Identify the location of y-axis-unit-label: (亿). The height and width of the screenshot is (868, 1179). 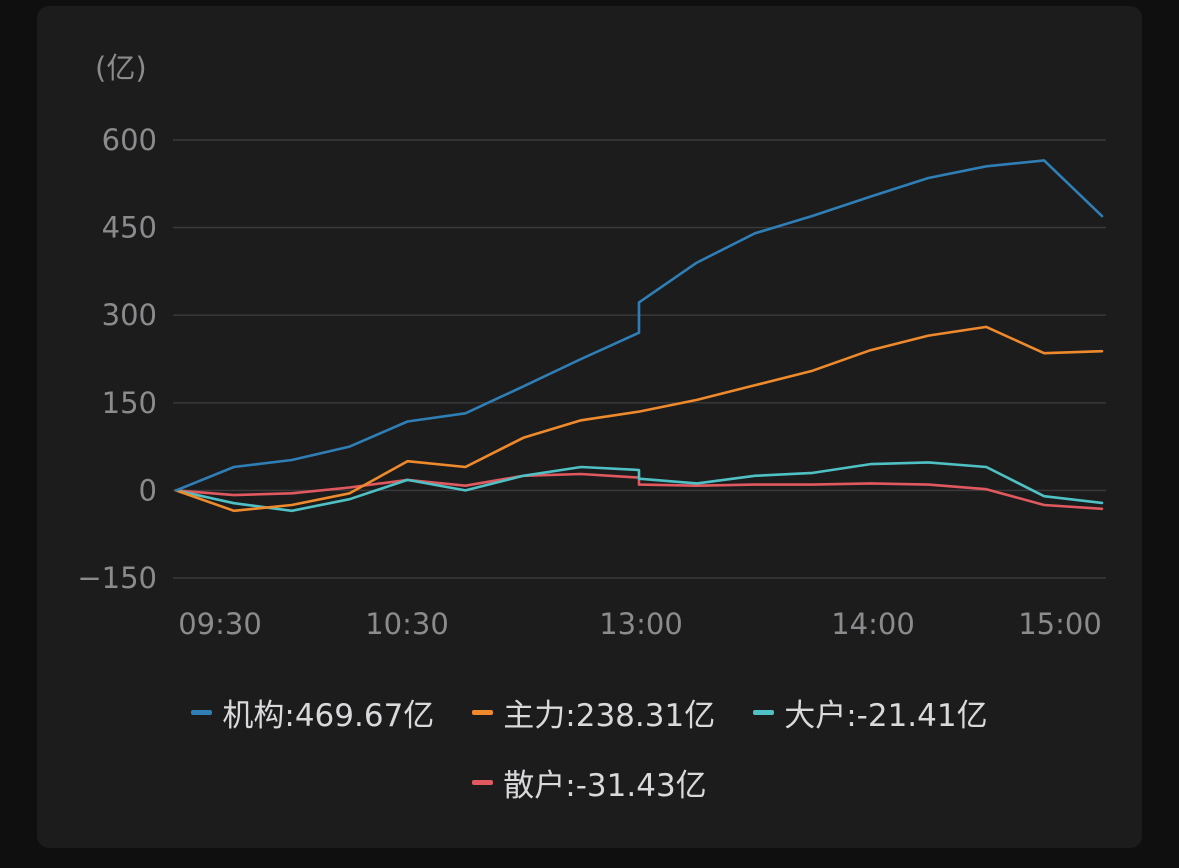
(121, 68).